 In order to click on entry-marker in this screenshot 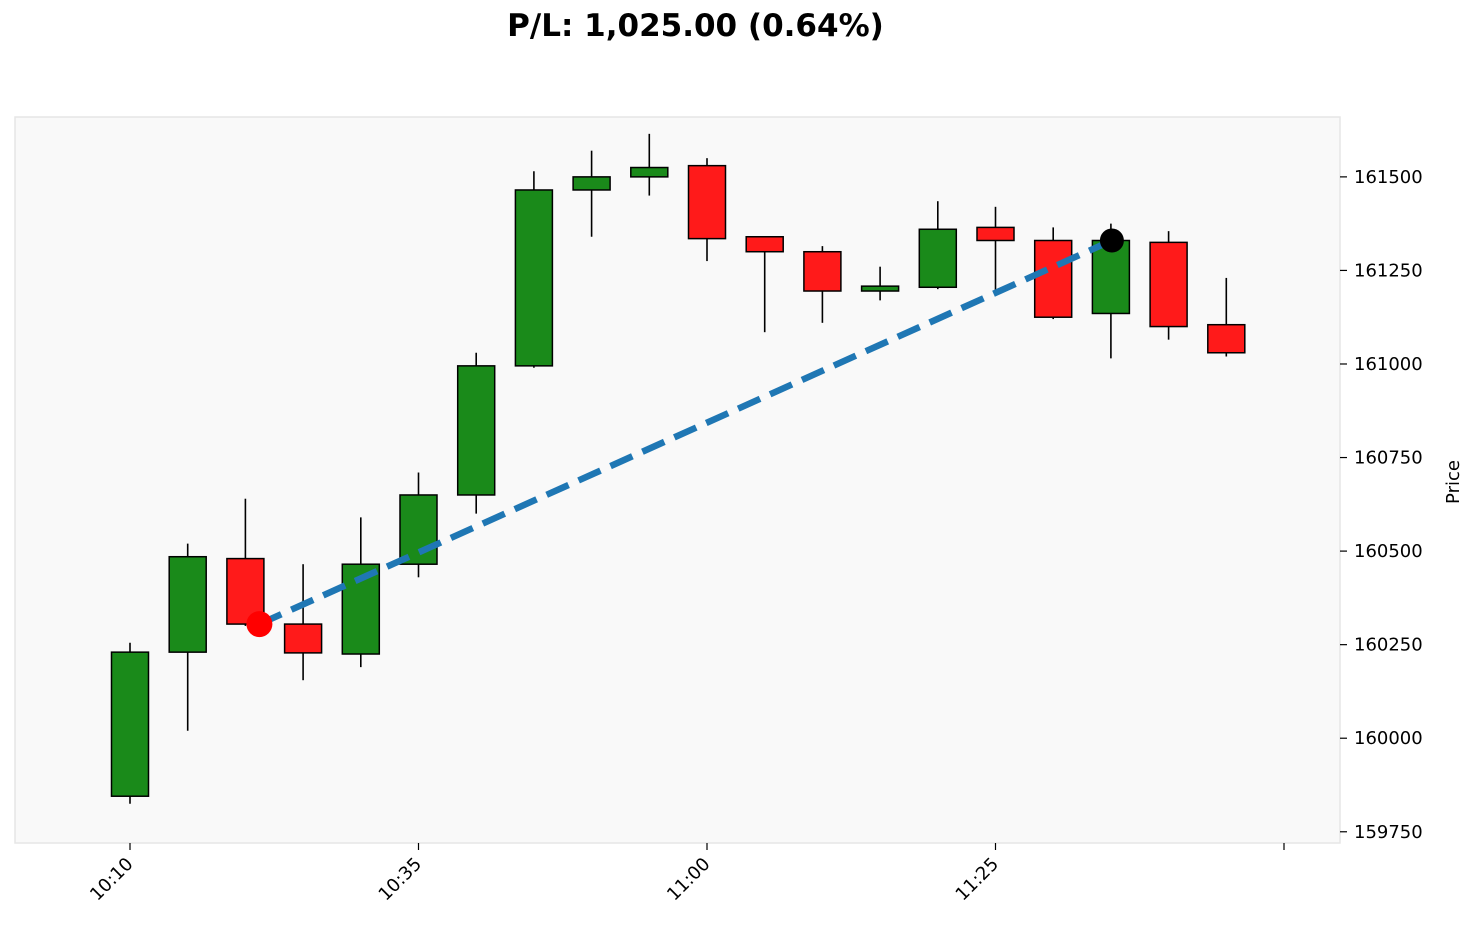, I will do `click(259, 624)`.